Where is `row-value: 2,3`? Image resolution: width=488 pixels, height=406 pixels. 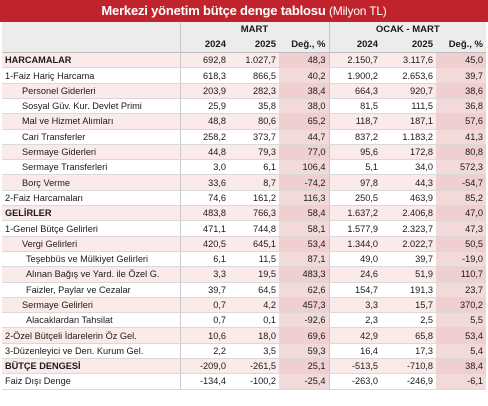
row-value: 2,3 is located at coordinates (354, 320).